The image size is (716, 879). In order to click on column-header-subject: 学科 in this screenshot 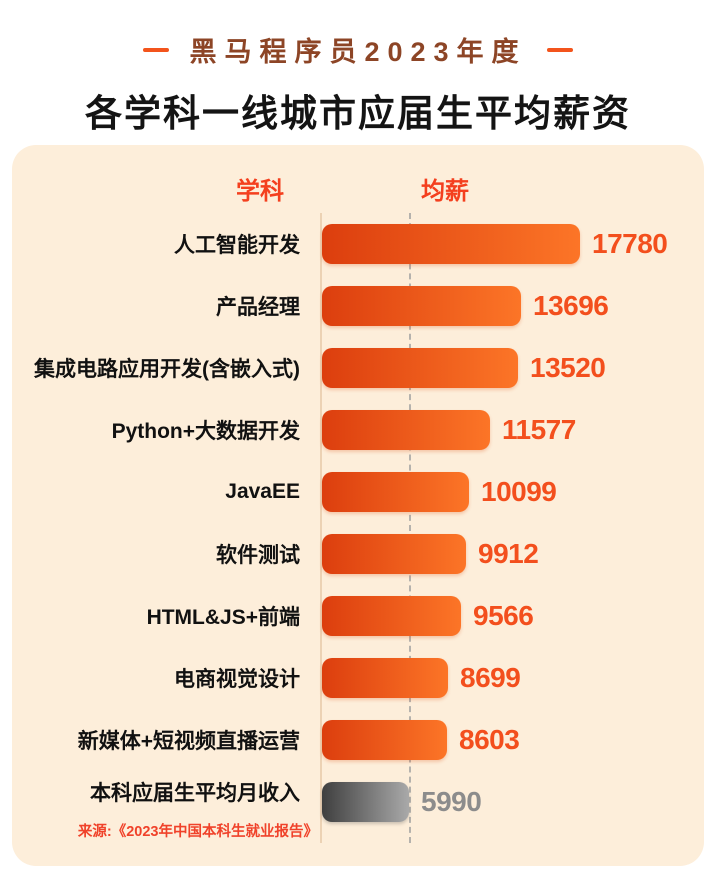, I will do `click(260, 191)`.